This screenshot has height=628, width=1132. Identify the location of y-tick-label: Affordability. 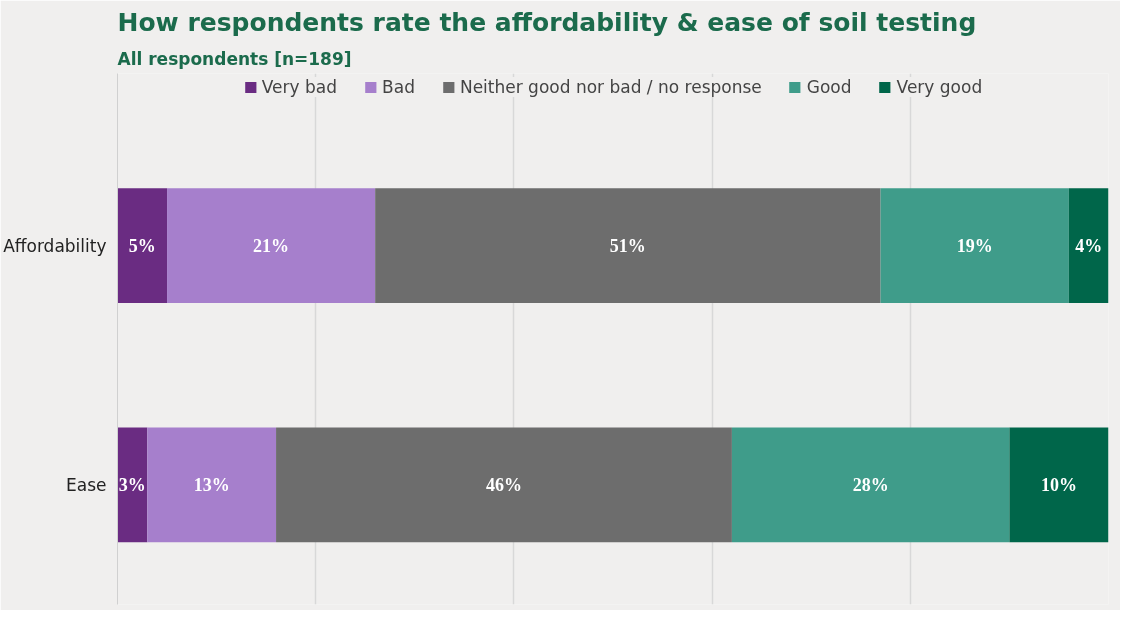
(55, 245).